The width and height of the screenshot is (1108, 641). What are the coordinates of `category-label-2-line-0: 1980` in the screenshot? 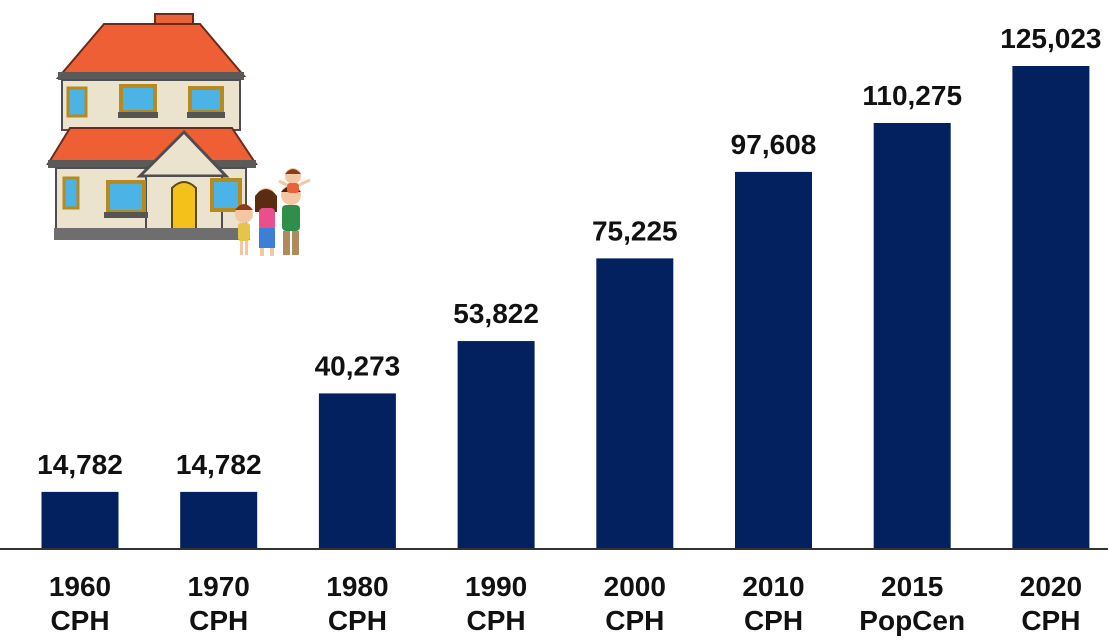 It's located at (357, 586).